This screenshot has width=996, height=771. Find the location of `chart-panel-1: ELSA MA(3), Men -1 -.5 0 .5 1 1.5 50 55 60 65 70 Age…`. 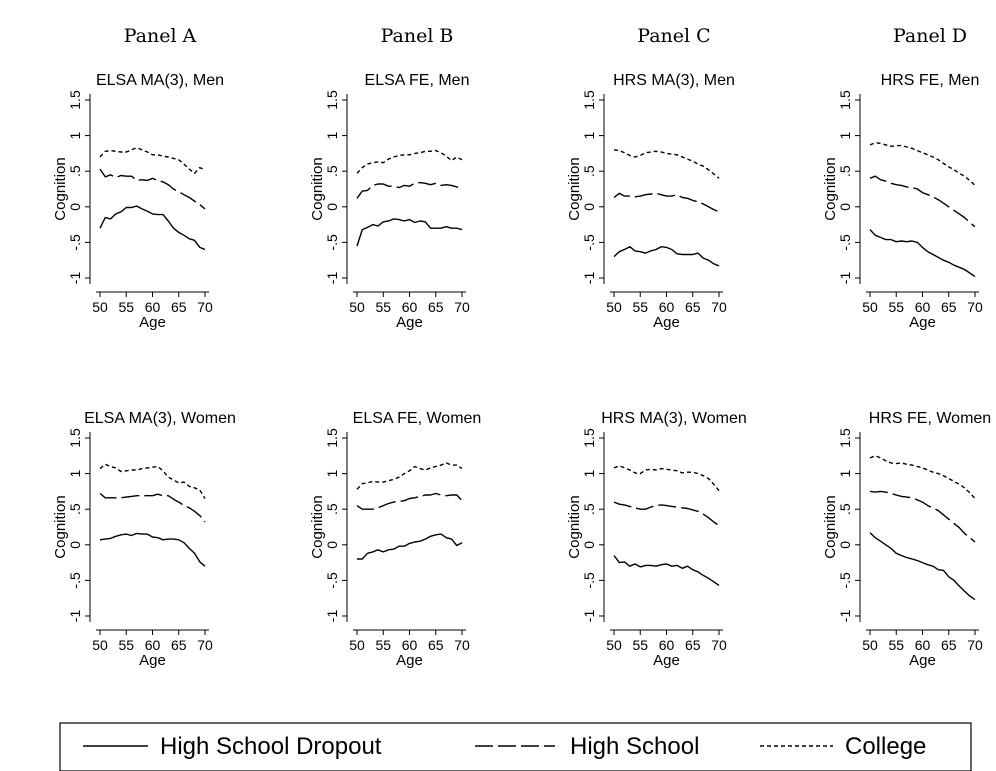

chart-panel-1: ELSA MA(3), Men -1 -.5 0 .5 1 1.5 50 55 60 65 70 Age… is located at coordinates (138, 201).